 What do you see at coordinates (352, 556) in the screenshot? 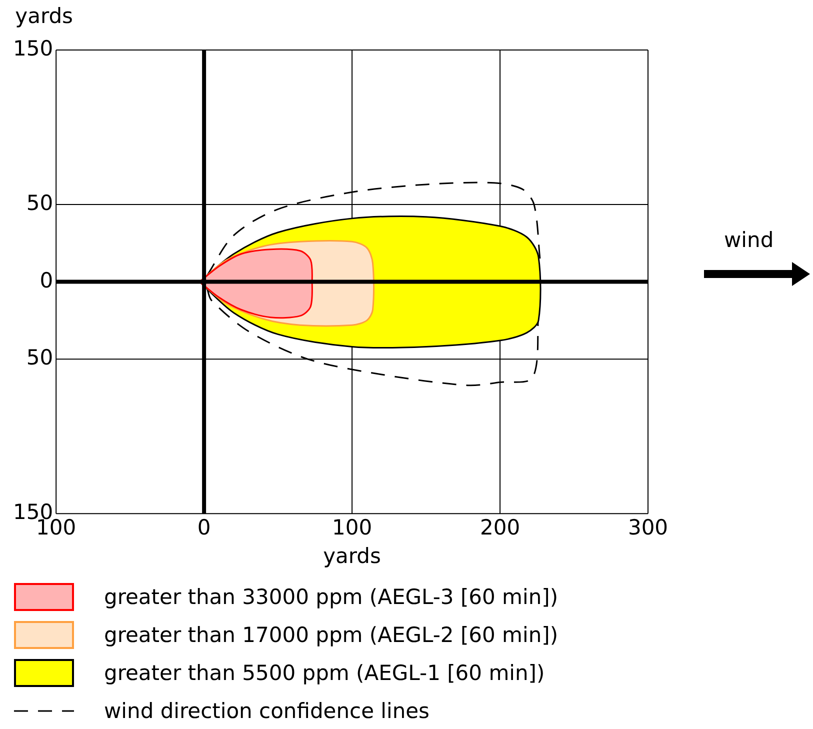
I see `x-axis-title: yards` at bounding box center [352, 556].